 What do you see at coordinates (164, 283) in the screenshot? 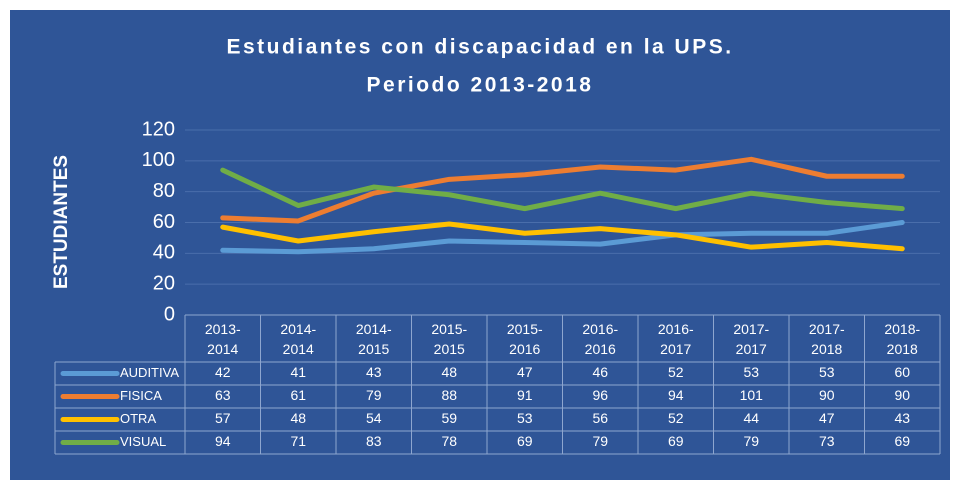
I see `y-tick-label: 20` at bounding box center [164, 283].